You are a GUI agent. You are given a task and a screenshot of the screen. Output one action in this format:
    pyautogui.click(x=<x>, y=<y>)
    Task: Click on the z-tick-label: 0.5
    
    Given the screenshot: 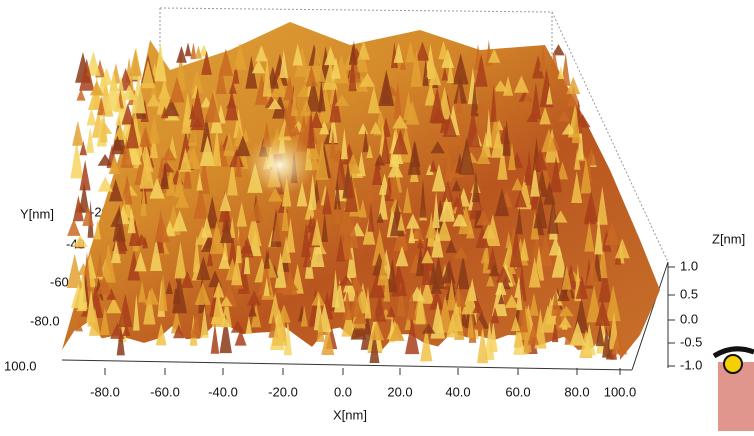 What is the action you would take?
    pyautogui.click(x=689, y=293)
    